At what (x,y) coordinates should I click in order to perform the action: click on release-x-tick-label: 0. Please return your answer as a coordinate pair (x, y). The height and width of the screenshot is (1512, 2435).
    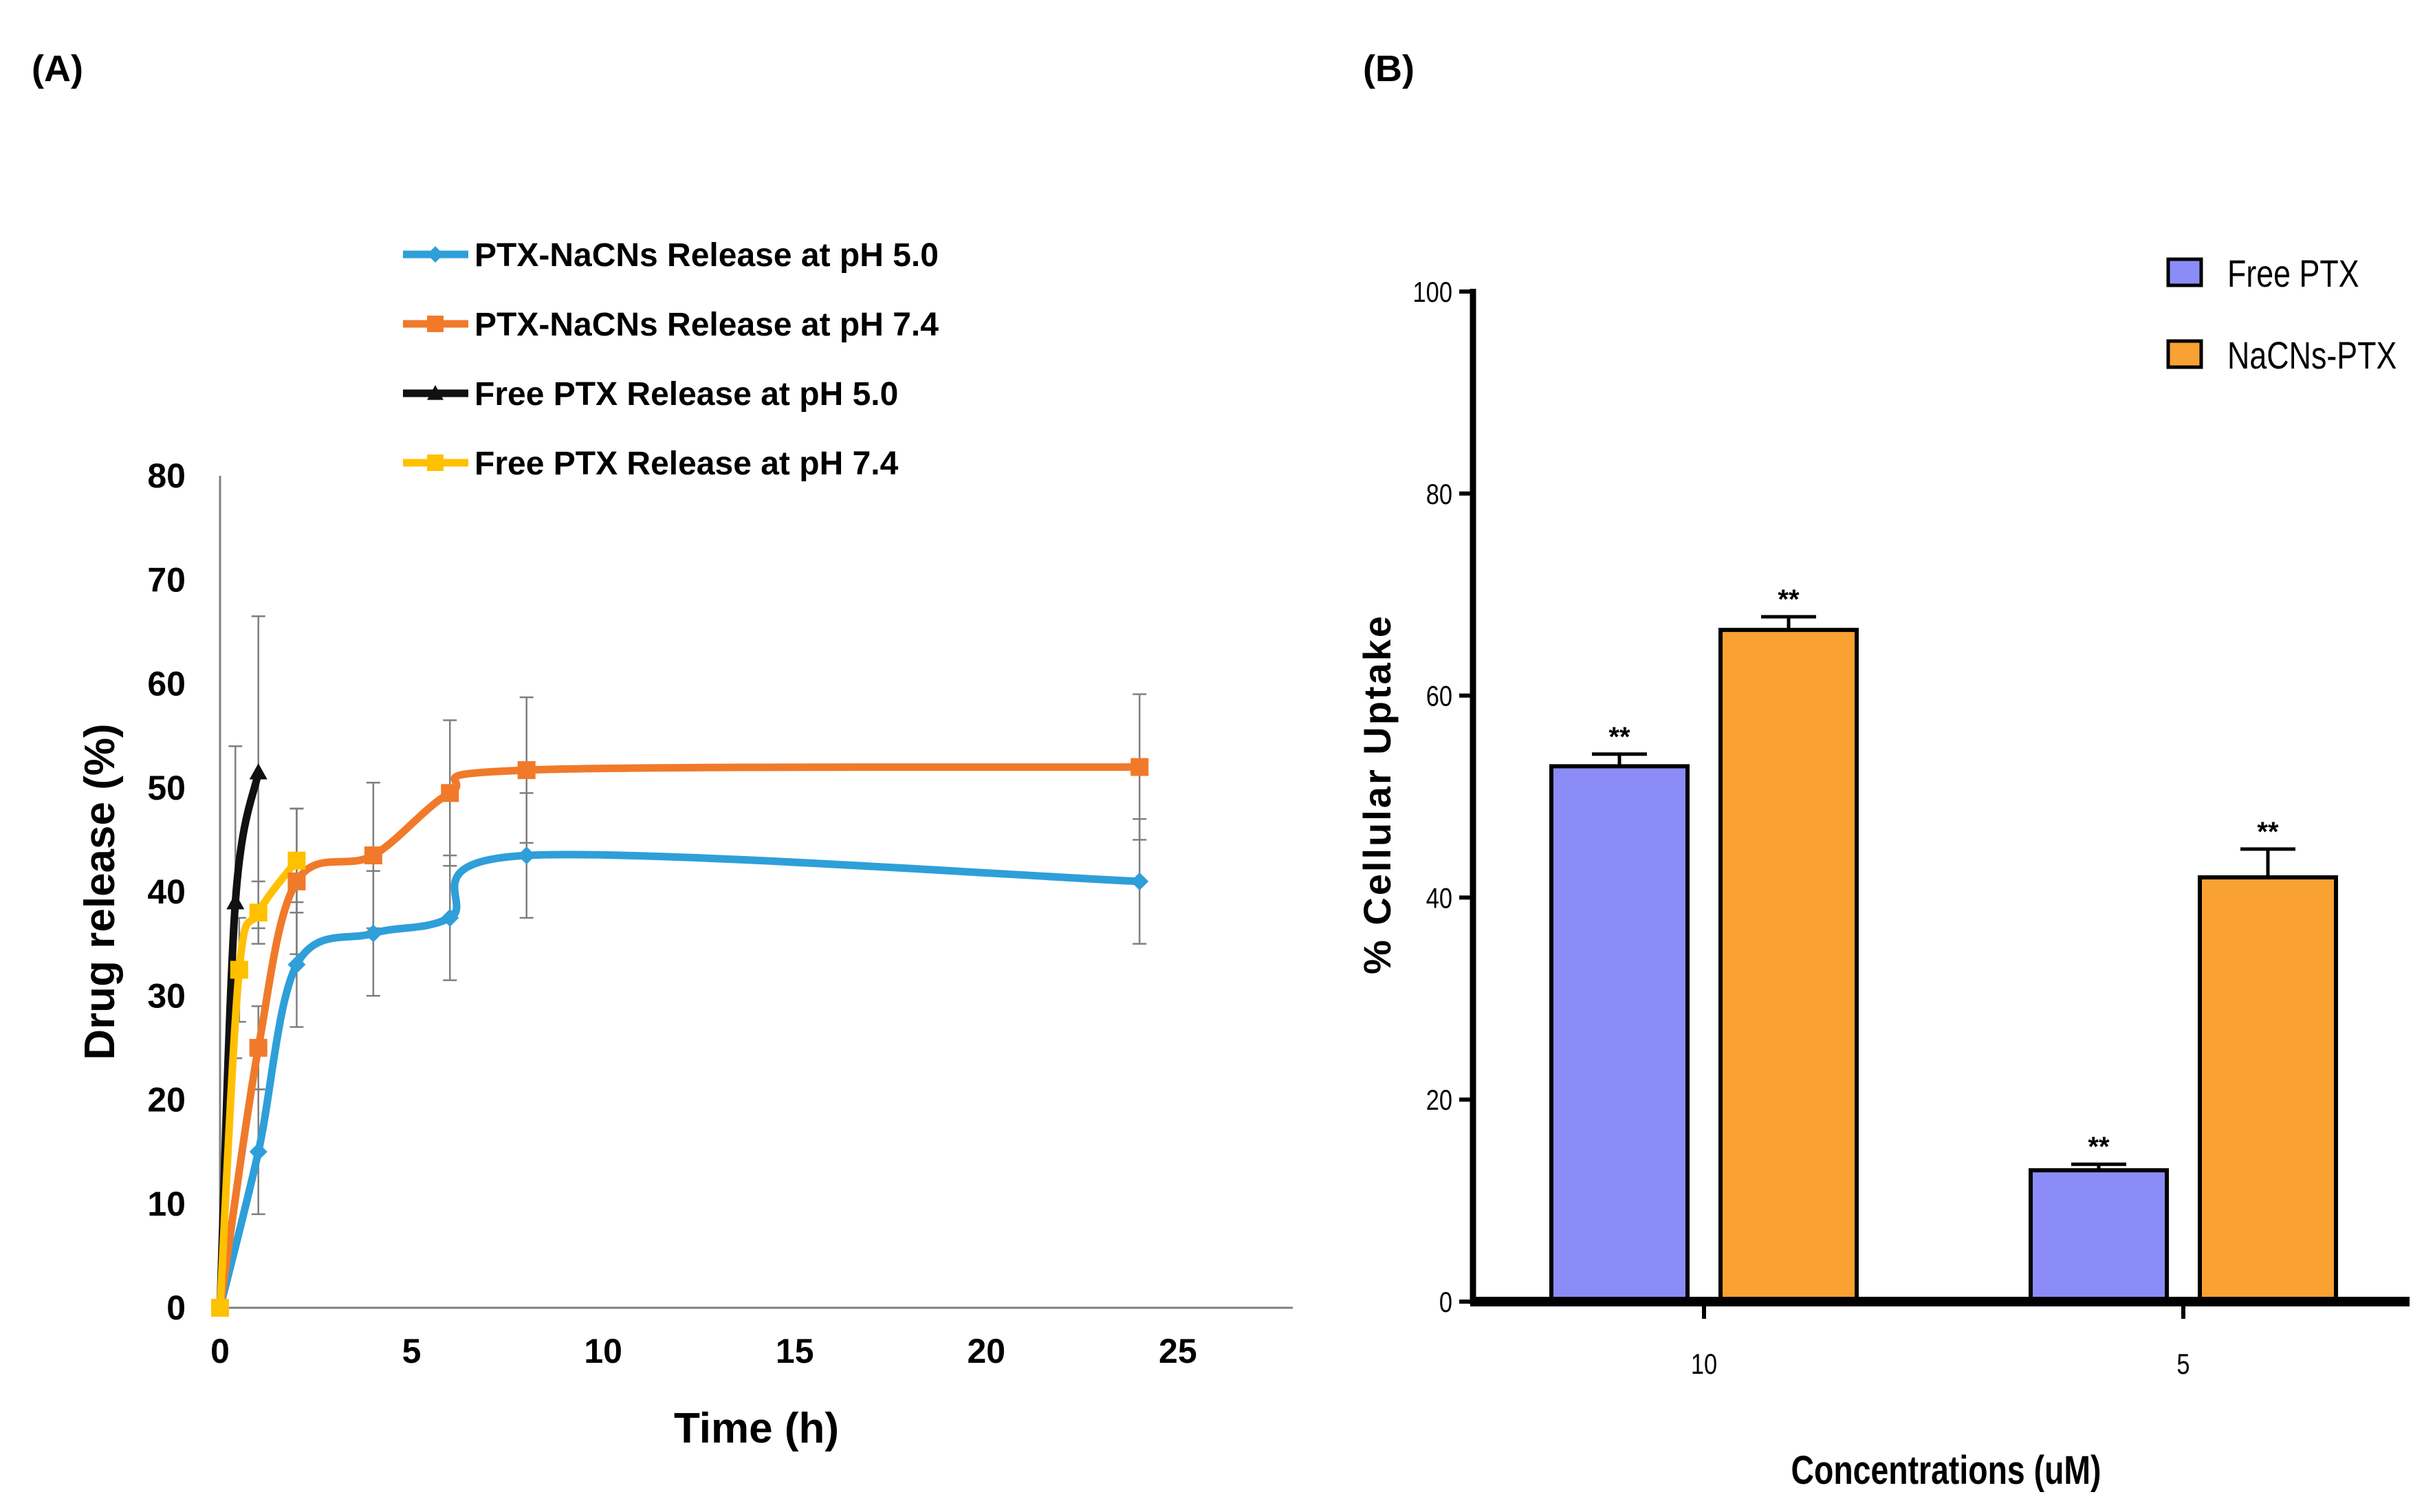
    Looking at the image, I should click on (220, 1351).